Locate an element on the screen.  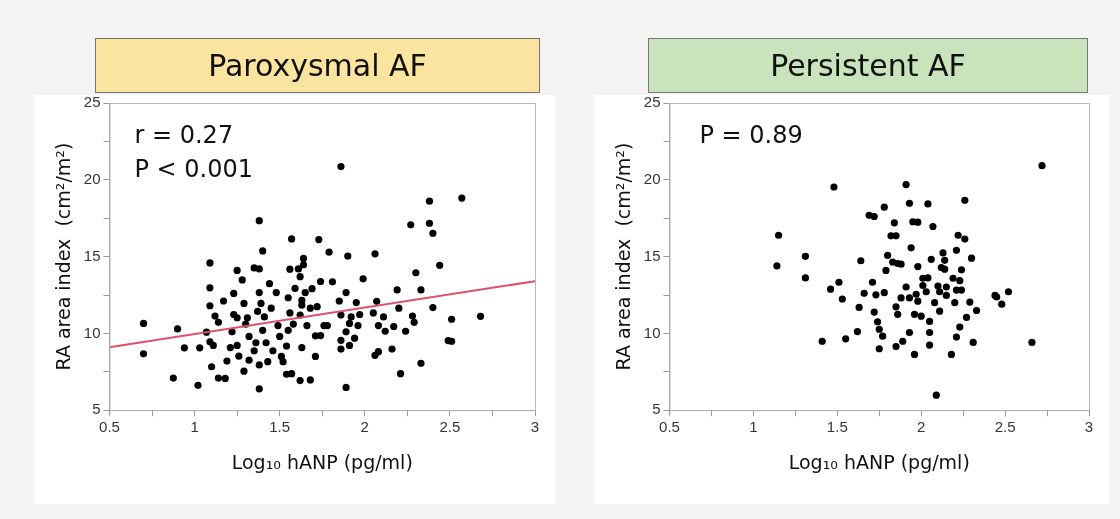
chart-title: Persistent AF is located at coordinates (868, 65).